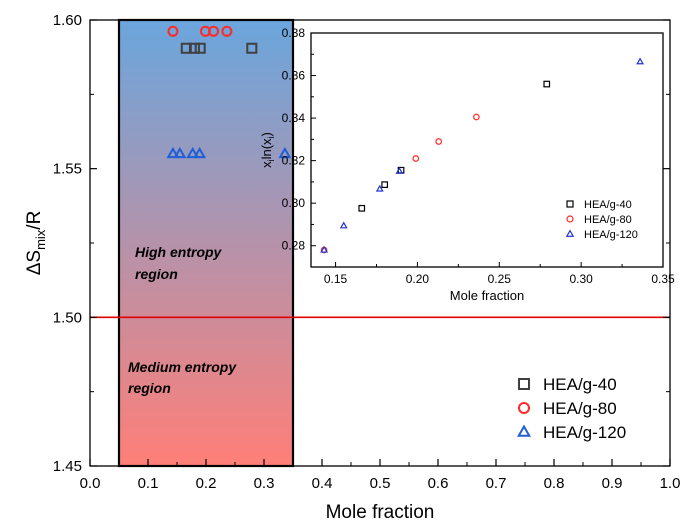 The height and width of the screenshot is (525, 684). Describe the element at coordinates (611, 235) in the screenshot. I see `inset-legend-label: HEA/g-120` at that location.